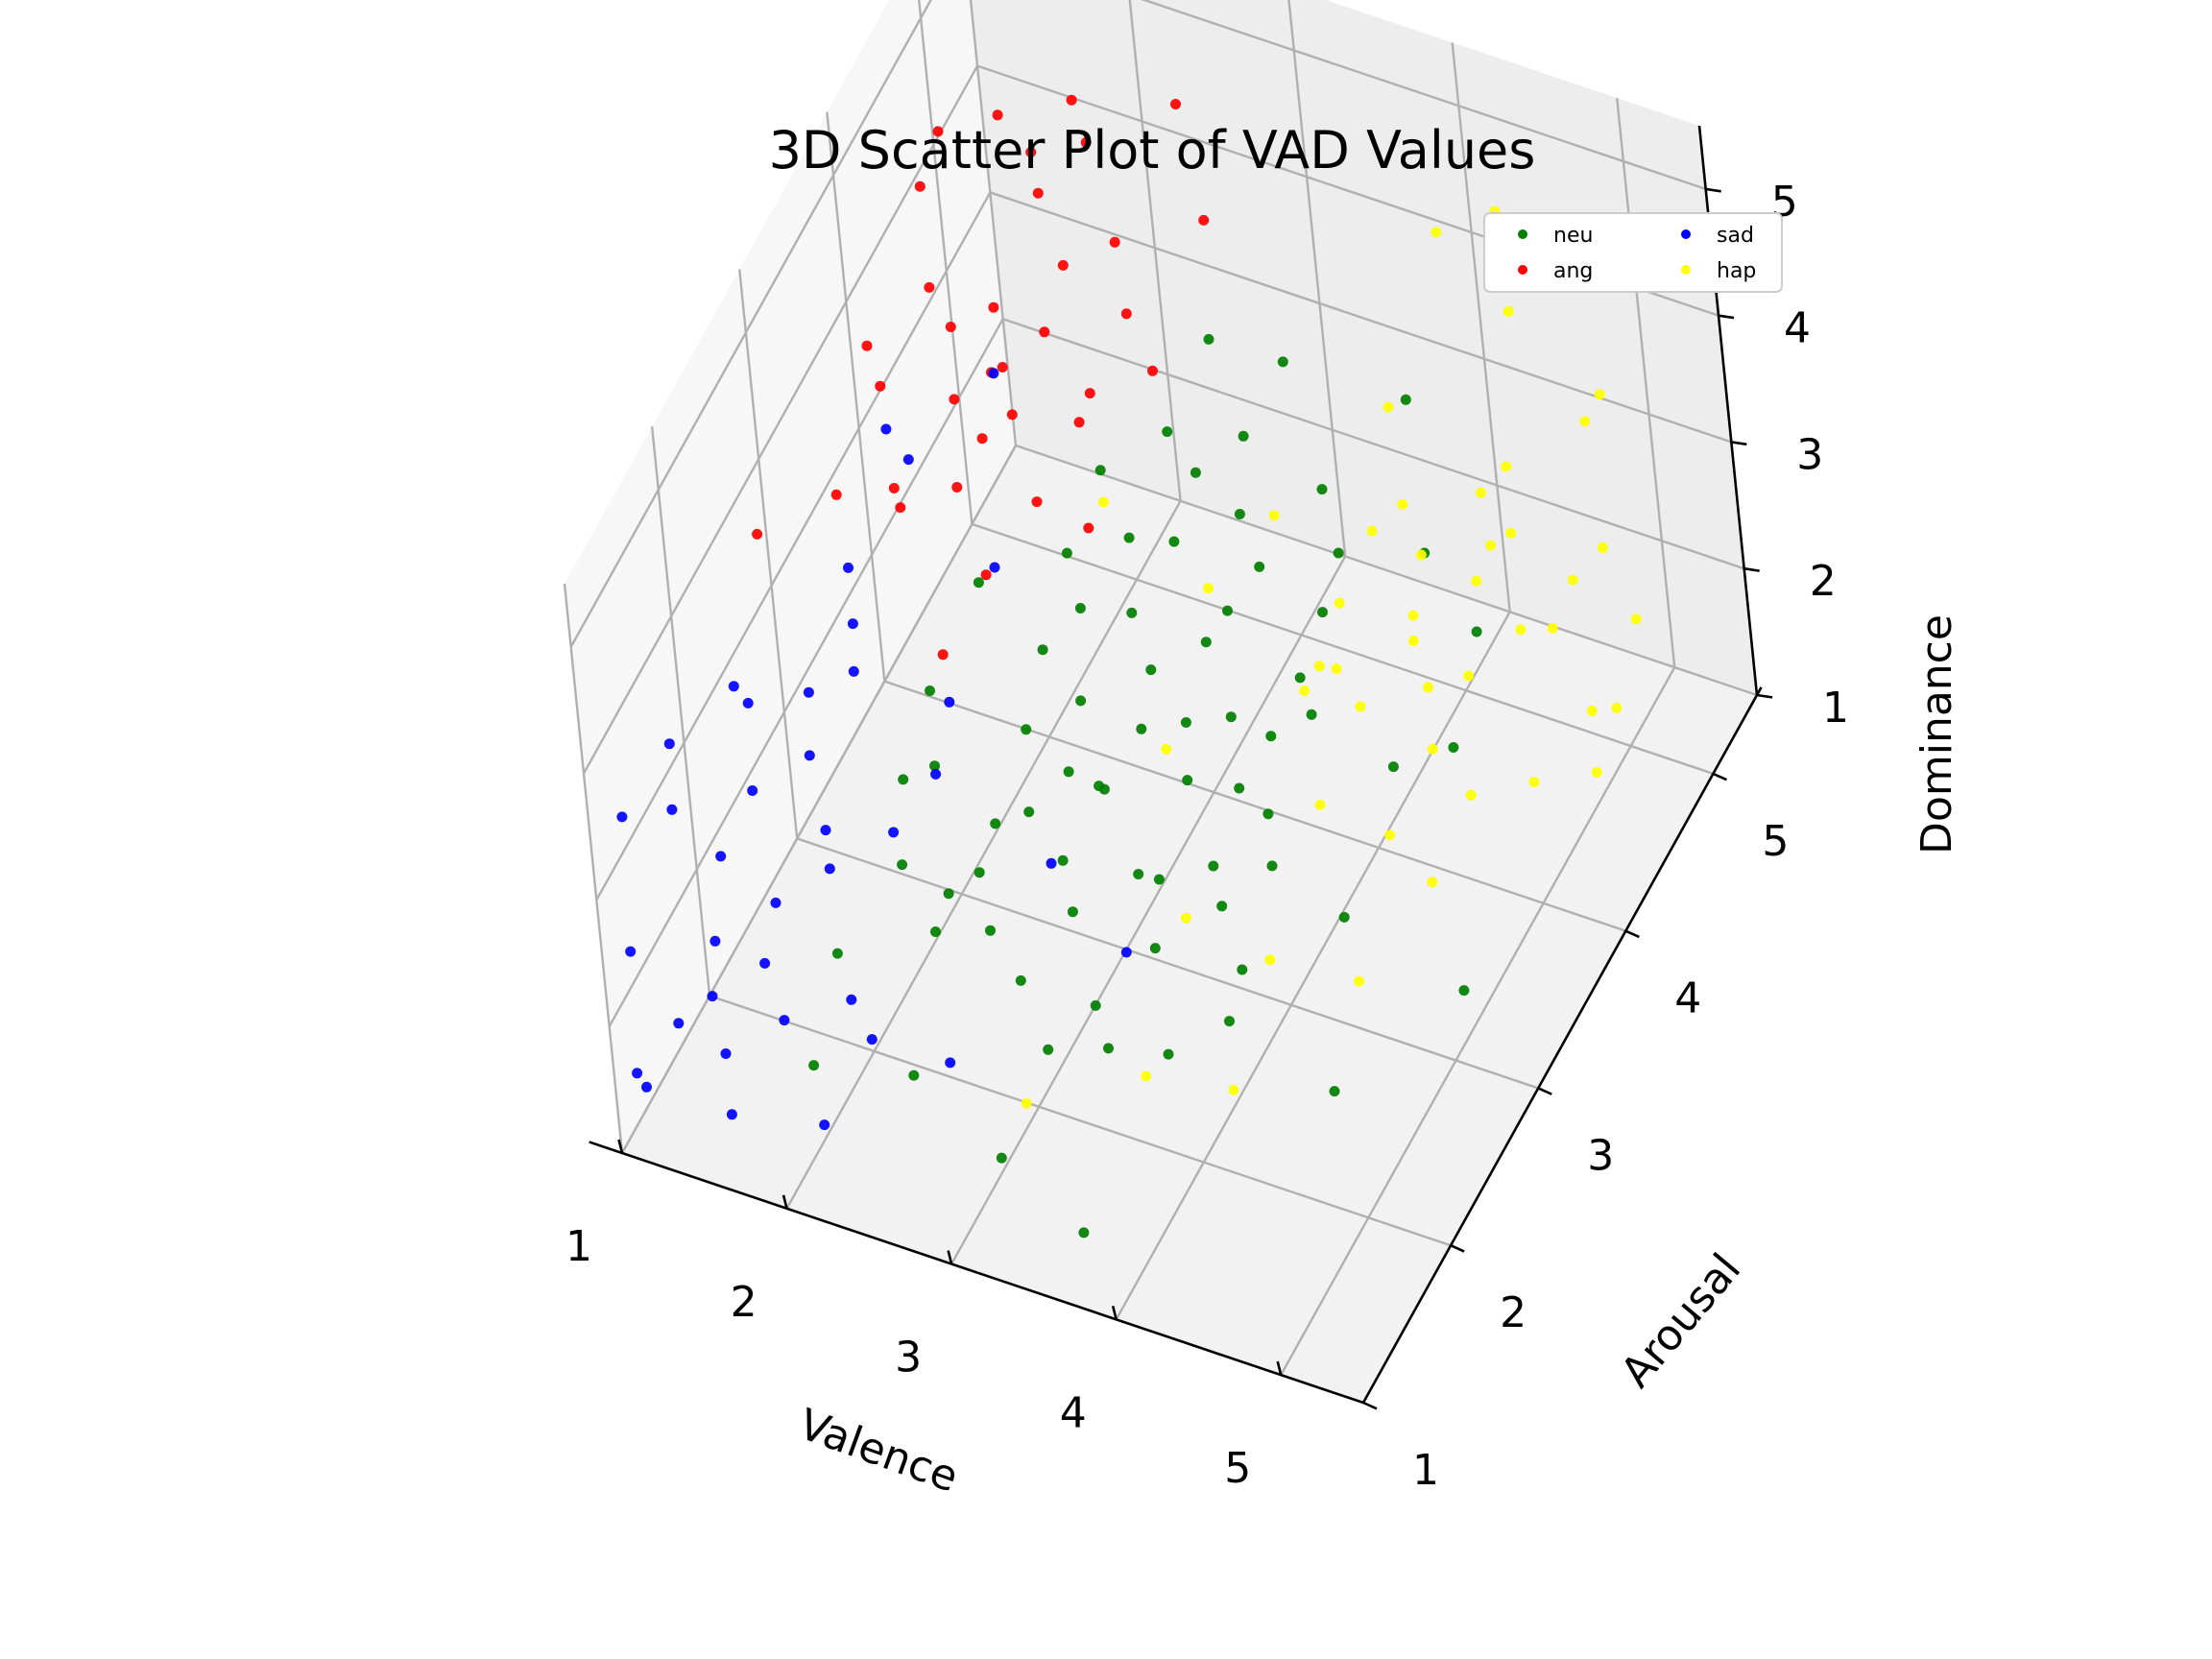  Describe the element at coordinates (1513, 1312) in the screenshot. I see `y-tick-label: 2` at that location.